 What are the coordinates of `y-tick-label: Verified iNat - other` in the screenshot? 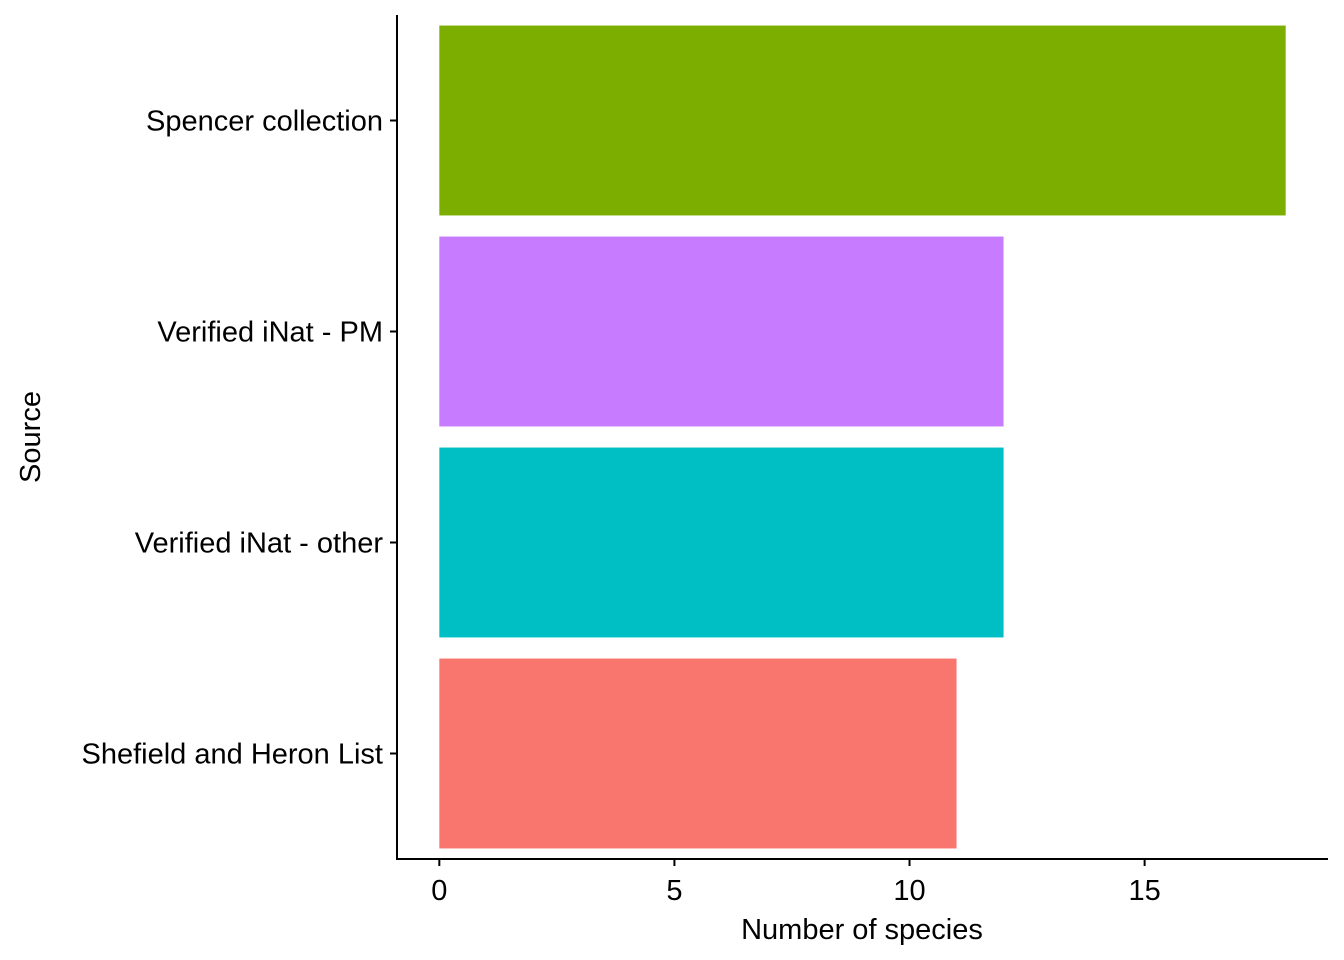 It's located at (259, 544).